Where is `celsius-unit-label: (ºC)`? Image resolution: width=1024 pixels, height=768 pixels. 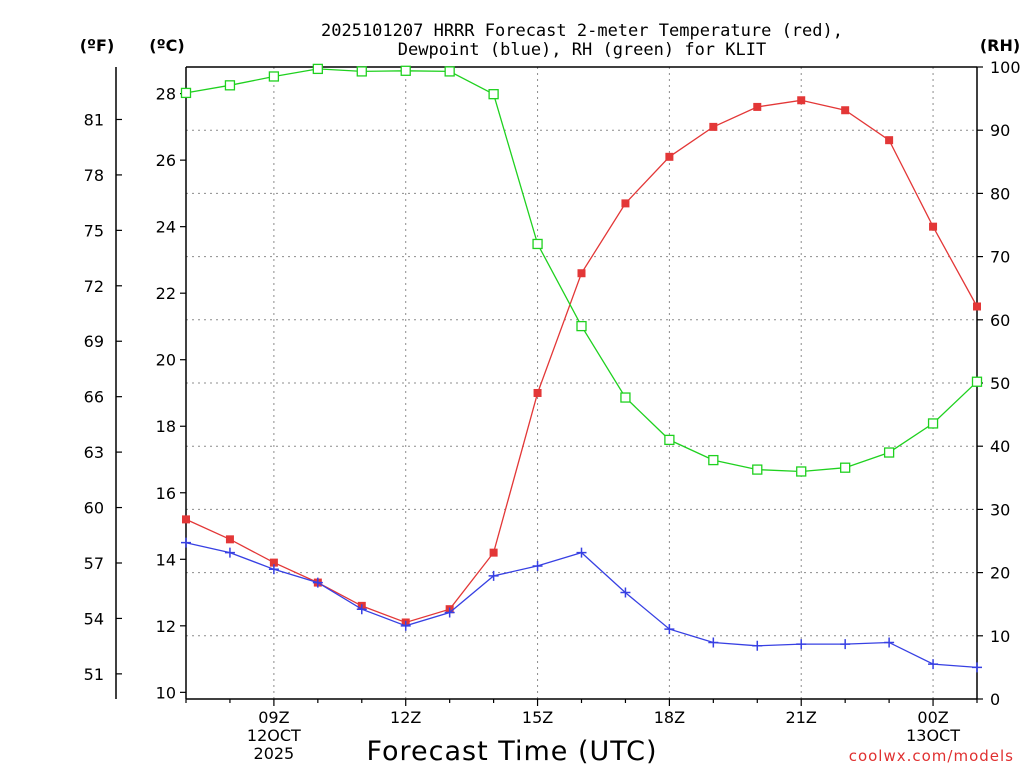 celsius-unit-label: (ºC) is located at coordinates (166, 45).